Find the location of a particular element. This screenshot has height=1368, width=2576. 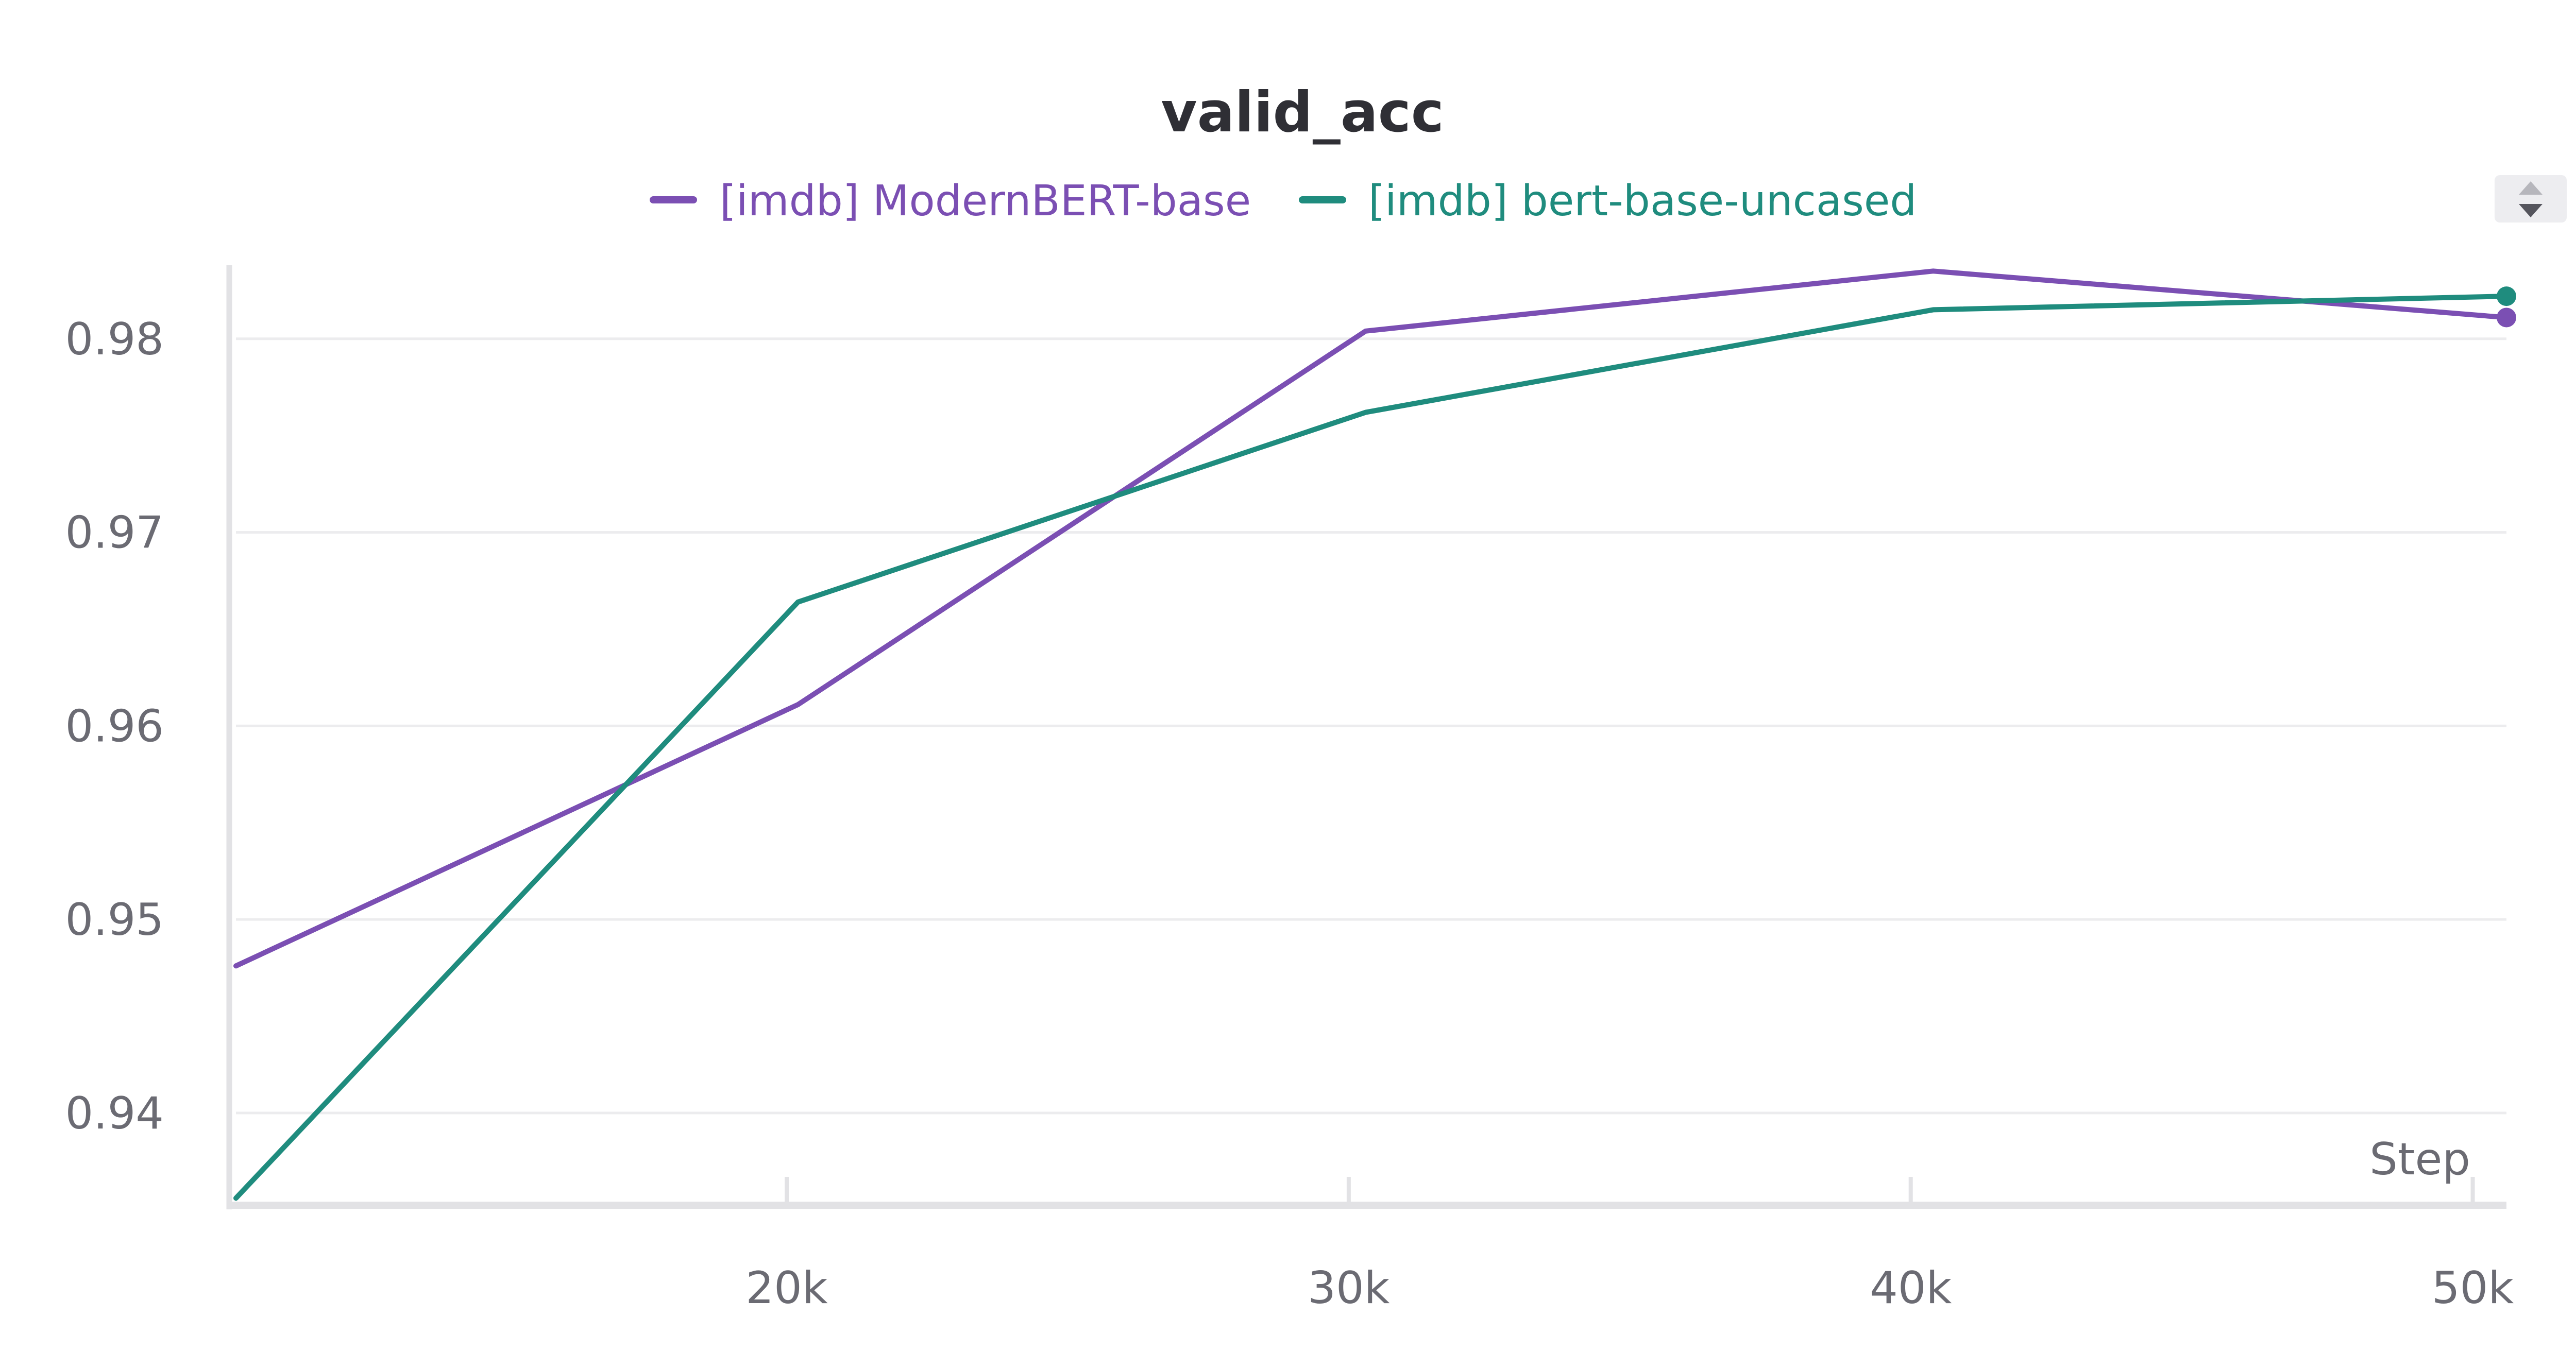

legend-label-0: [imdb] ModernBERT-base is located at coordinates (985, 201).